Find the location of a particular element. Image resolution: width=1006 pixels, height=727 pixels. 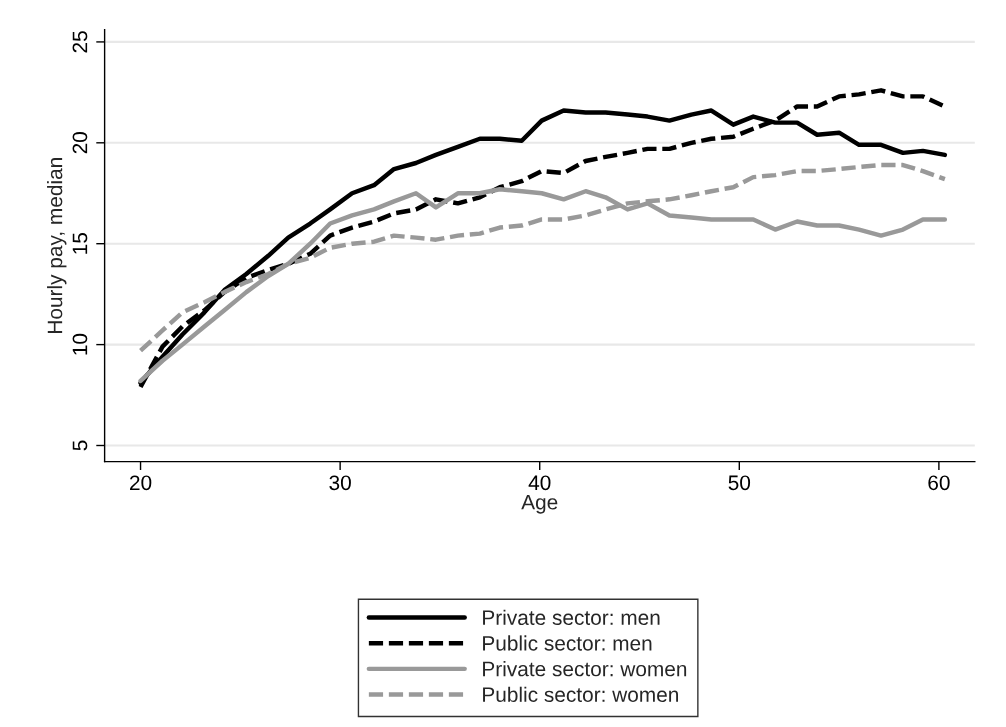

x-axis-title: Age is located at coordinates (539, 504).